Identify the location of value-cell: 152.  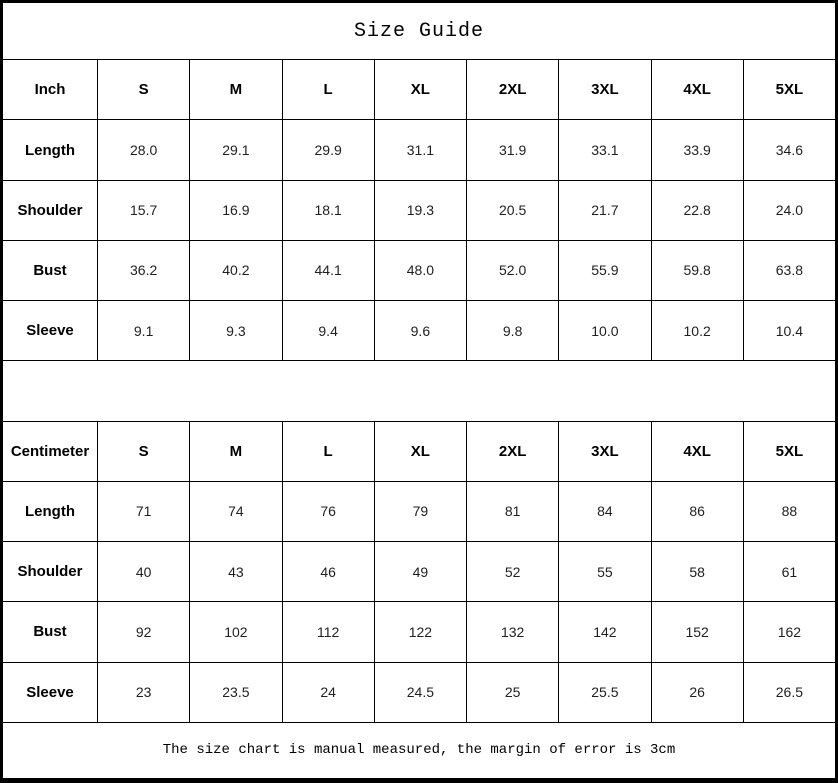
(697, 632).